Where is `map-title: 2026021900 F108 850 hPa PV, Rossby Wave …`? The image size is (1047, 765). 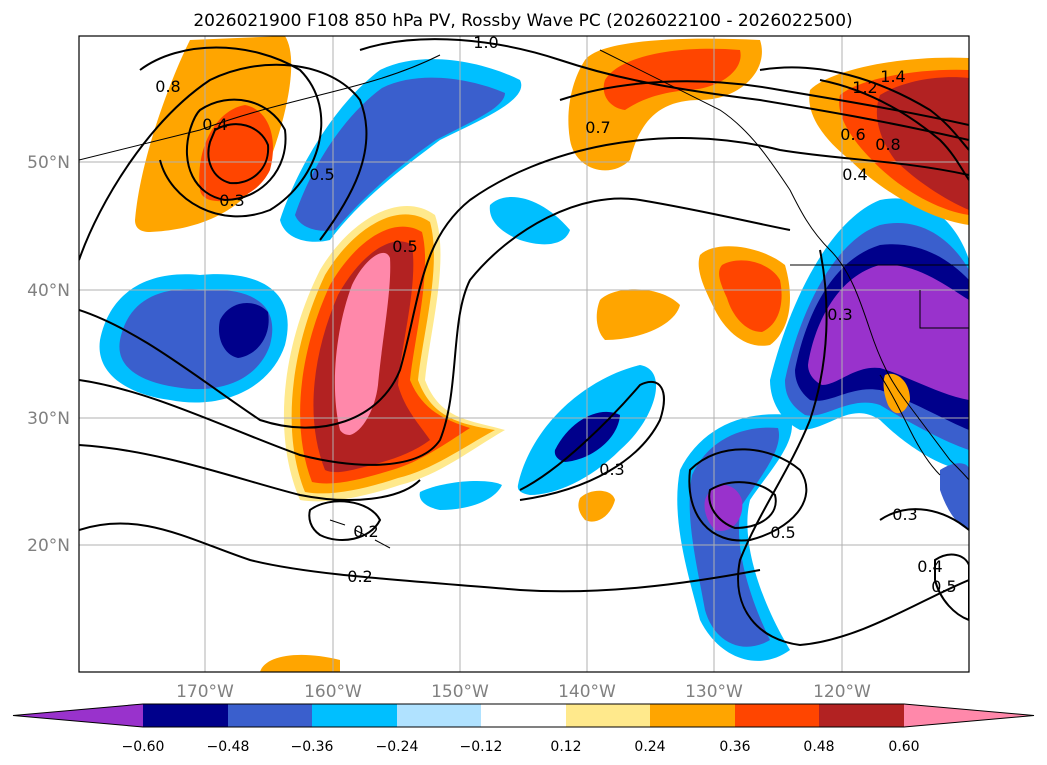
map-title: 2026021900 F108 850 hPa PV, Rossby Wave … is located at coordinates (522, 21).